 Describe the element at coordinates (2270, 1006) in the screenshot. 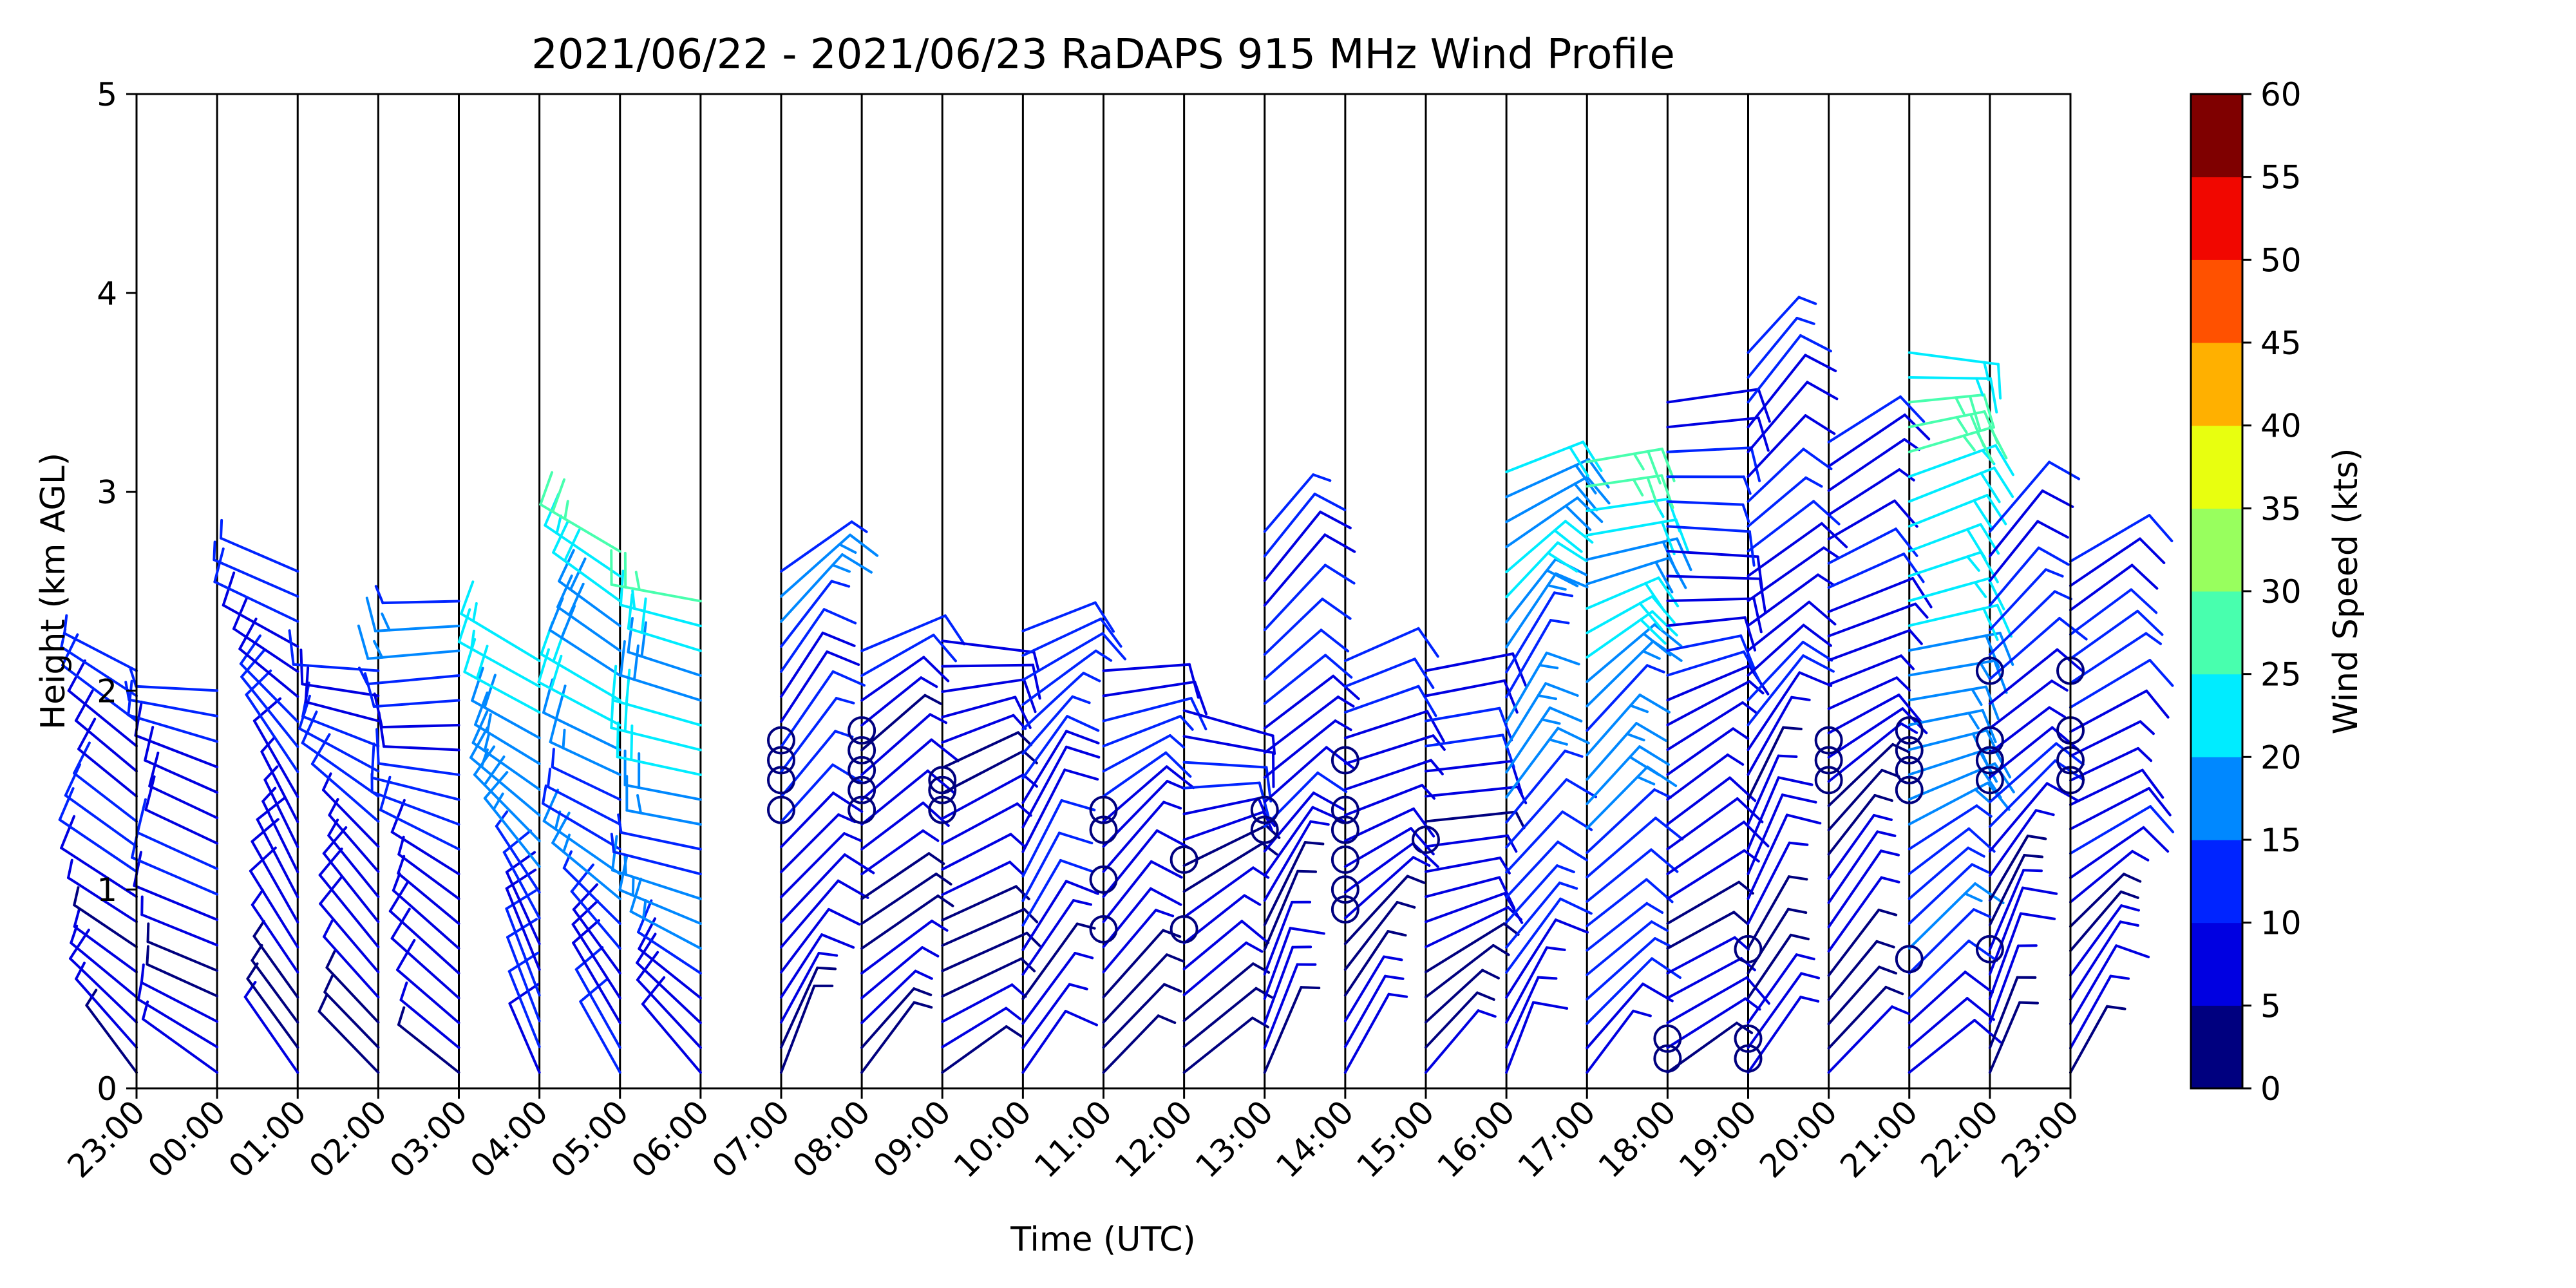

I see `colorbar-tick-label: 5` at that location.